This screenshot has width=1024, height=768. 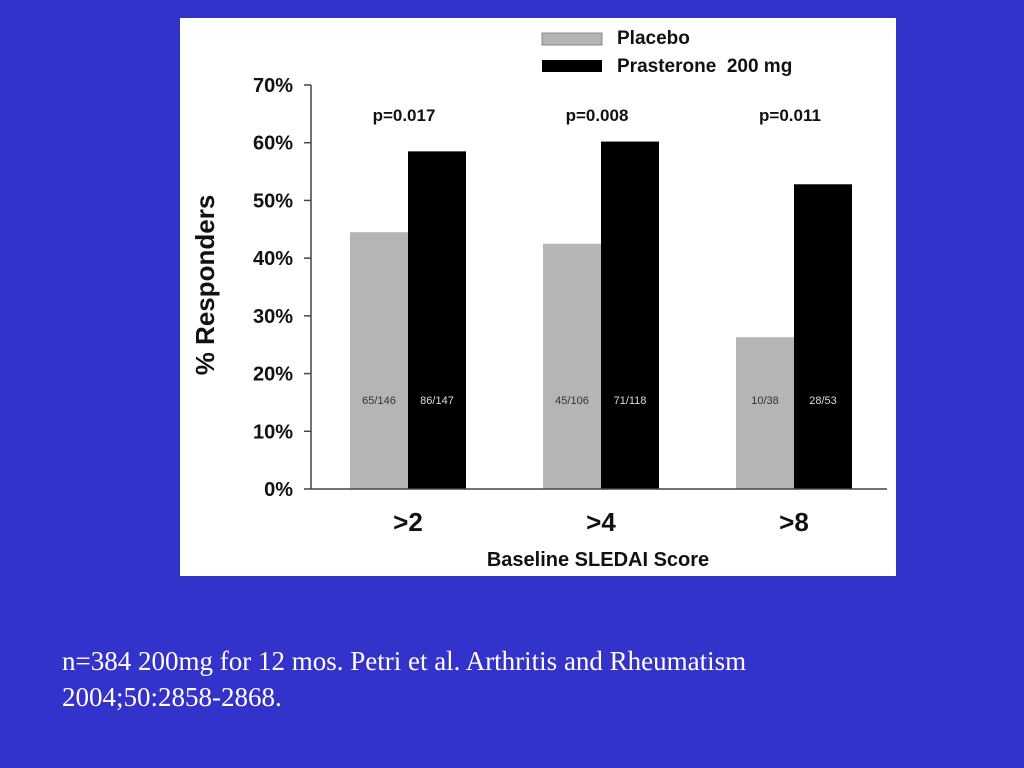 What do you see at coordinates (666, 52) in the screenshot?
I see `legend: Placebo Prasterone 200 mg` at bounding box center [666, 52].